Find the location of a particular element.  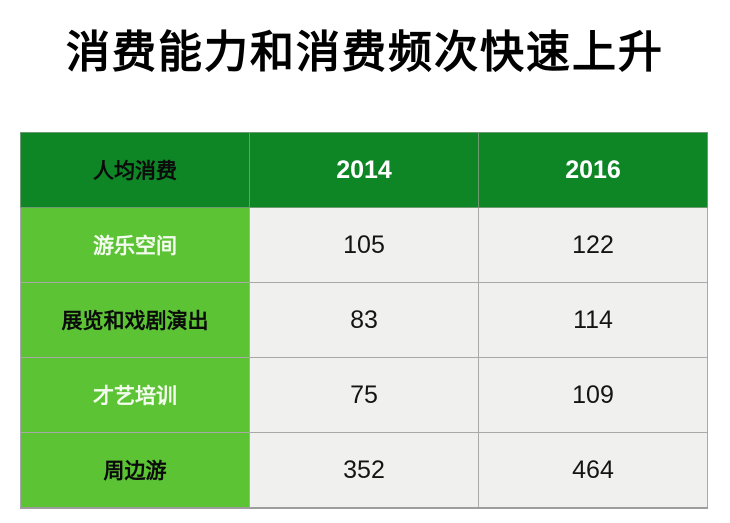

value-cell: 105 is located at coordinates (364, 245).